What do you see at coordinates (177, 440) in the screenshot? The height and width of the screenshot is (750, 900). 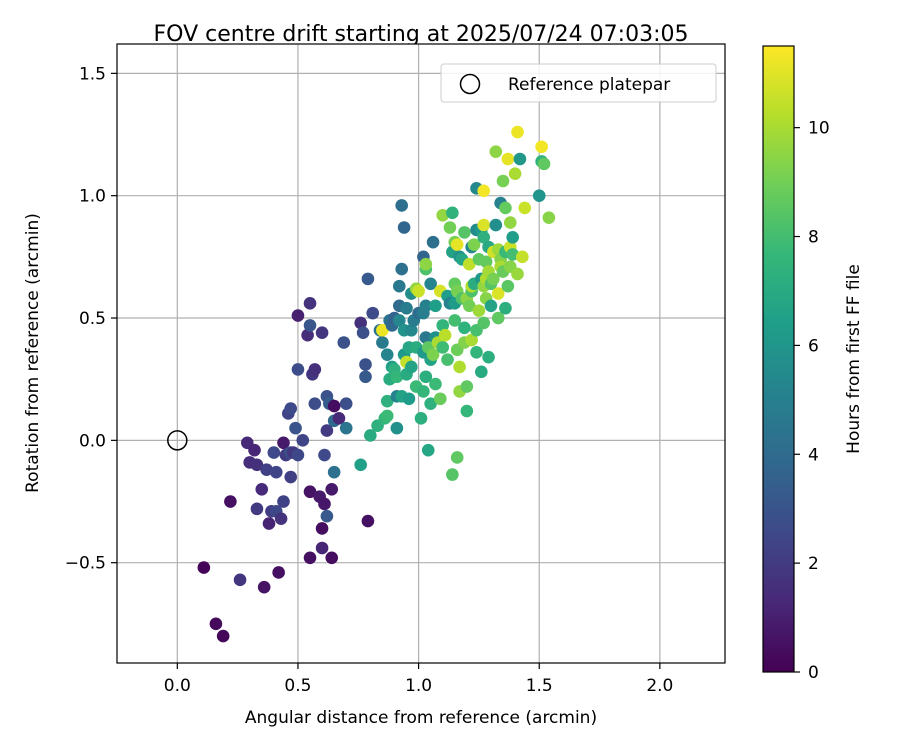 I see `reference-platepar-marker` at bounding box center [177, 440].